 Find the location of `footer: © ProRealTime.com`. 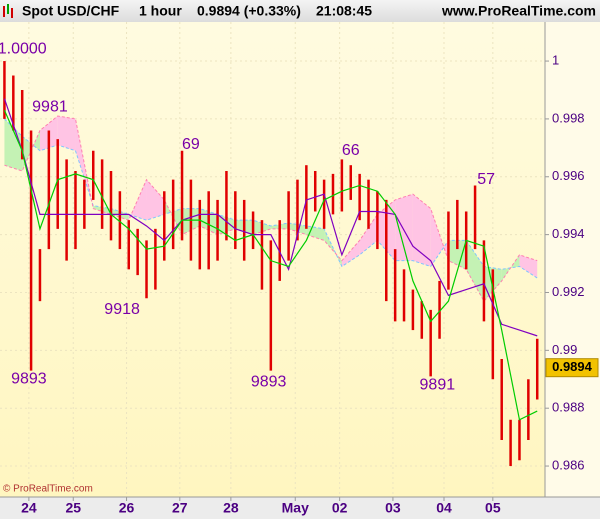

footer: © ProRealTime.com is located at coordinates (48, 489).